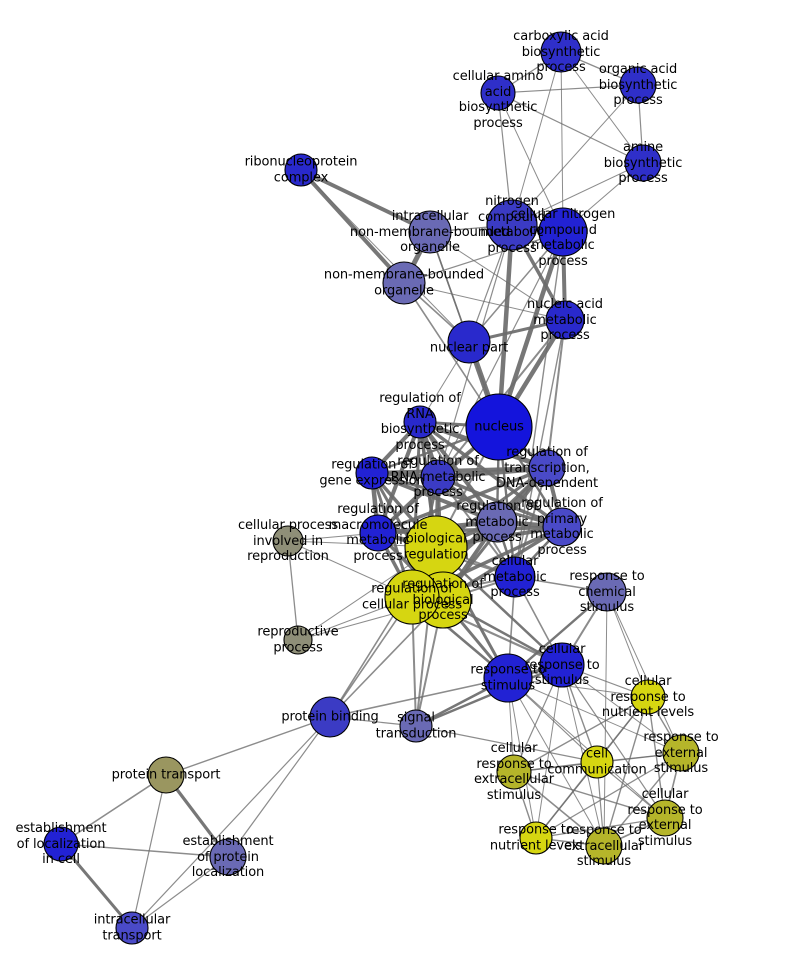 The width and height of the screenshot is (786, 971). I want to click on graph-node-establishment-of-protein-localization, so click(228, 857).